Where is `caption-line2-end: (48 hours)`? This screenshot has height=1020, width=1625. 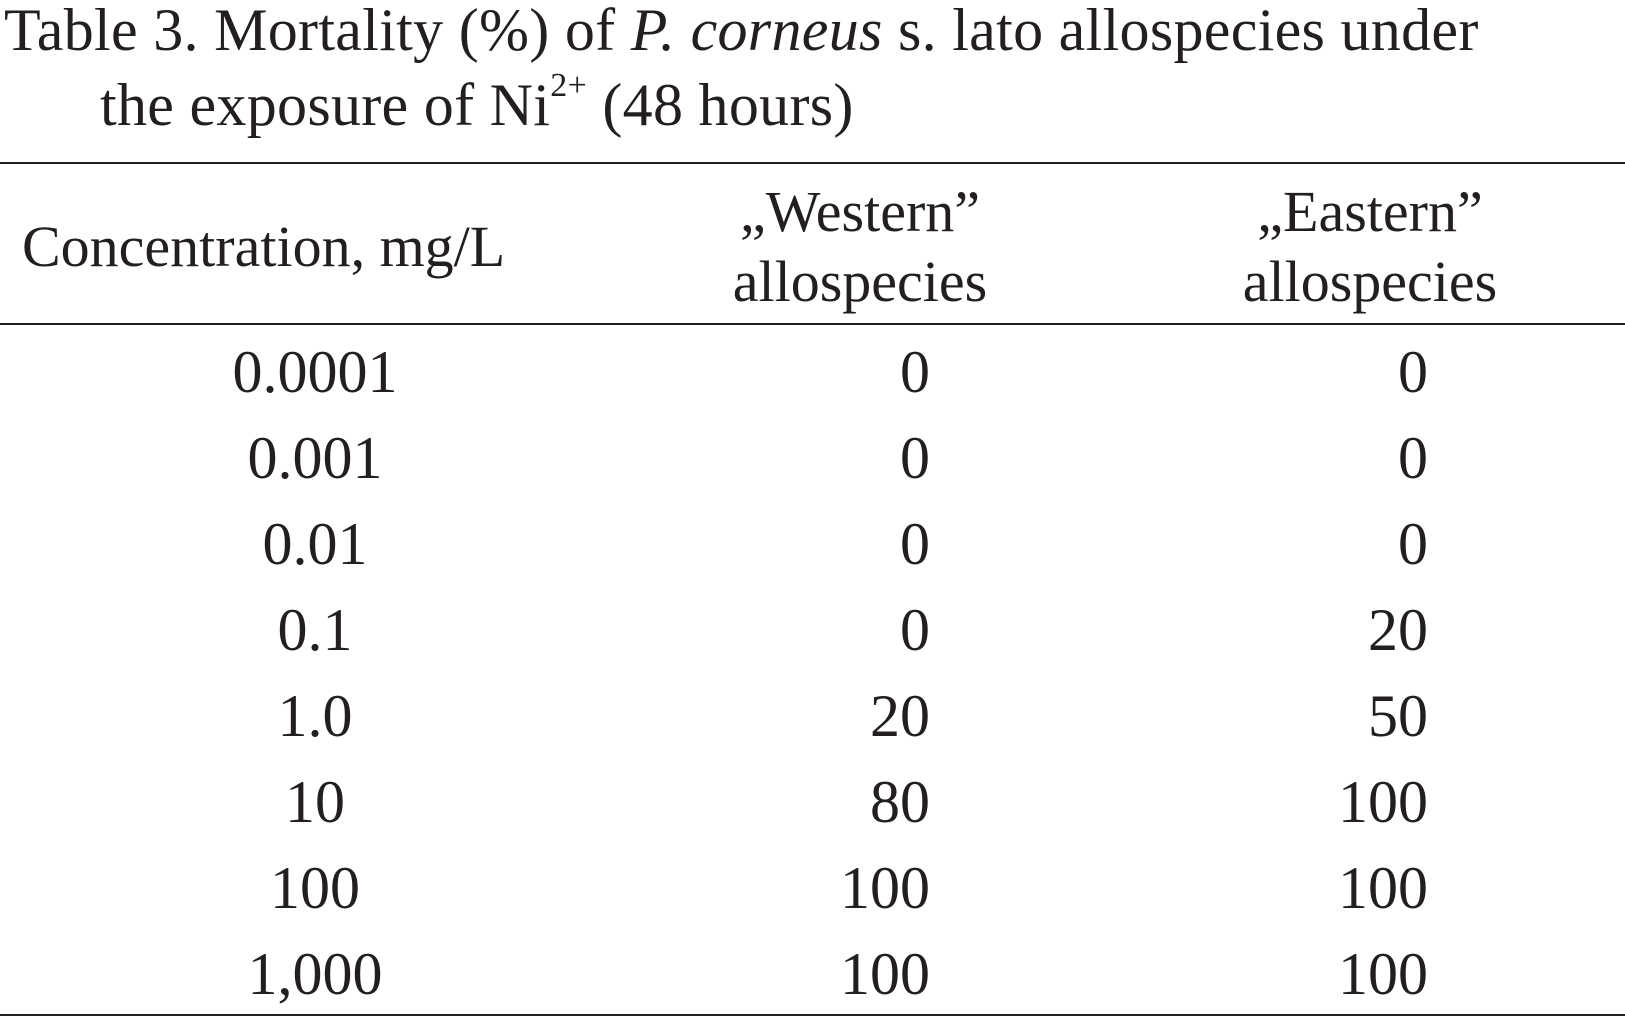
caption-line2-end: (48 hours) is located at coordinates (720, 105).